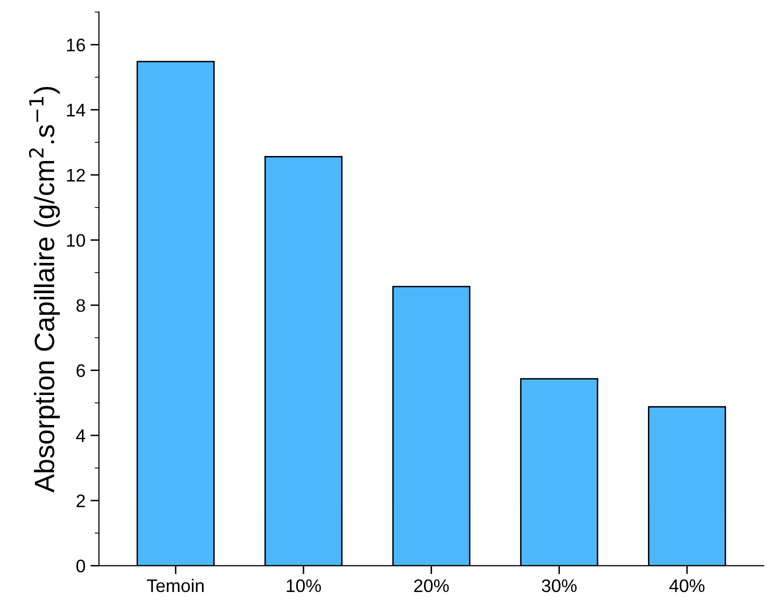  Describe the element at coordinates (81, 566) in the screenshot. I see `y-tick-label: 0` at that location.